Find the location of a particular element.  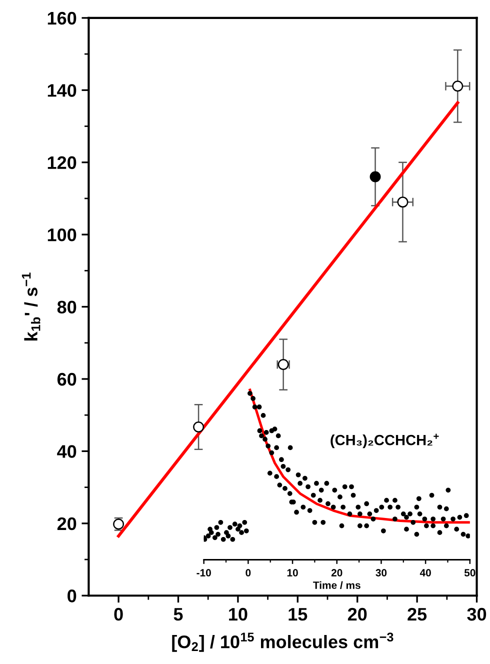

y-tick-label: 60 is located at coordinates (66, 379).